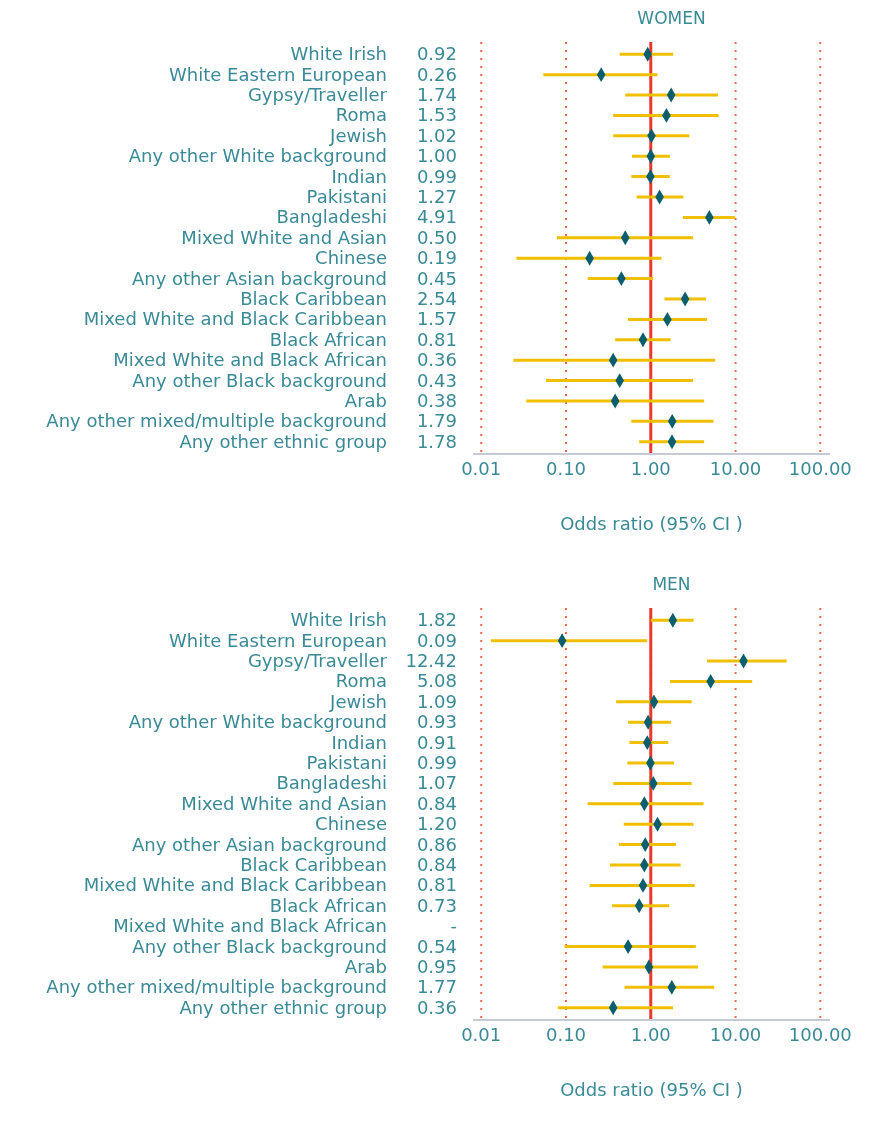  Describe the element at coordinates (436, 74) in the screenshot. I see `data-label: 0.26` at that location.